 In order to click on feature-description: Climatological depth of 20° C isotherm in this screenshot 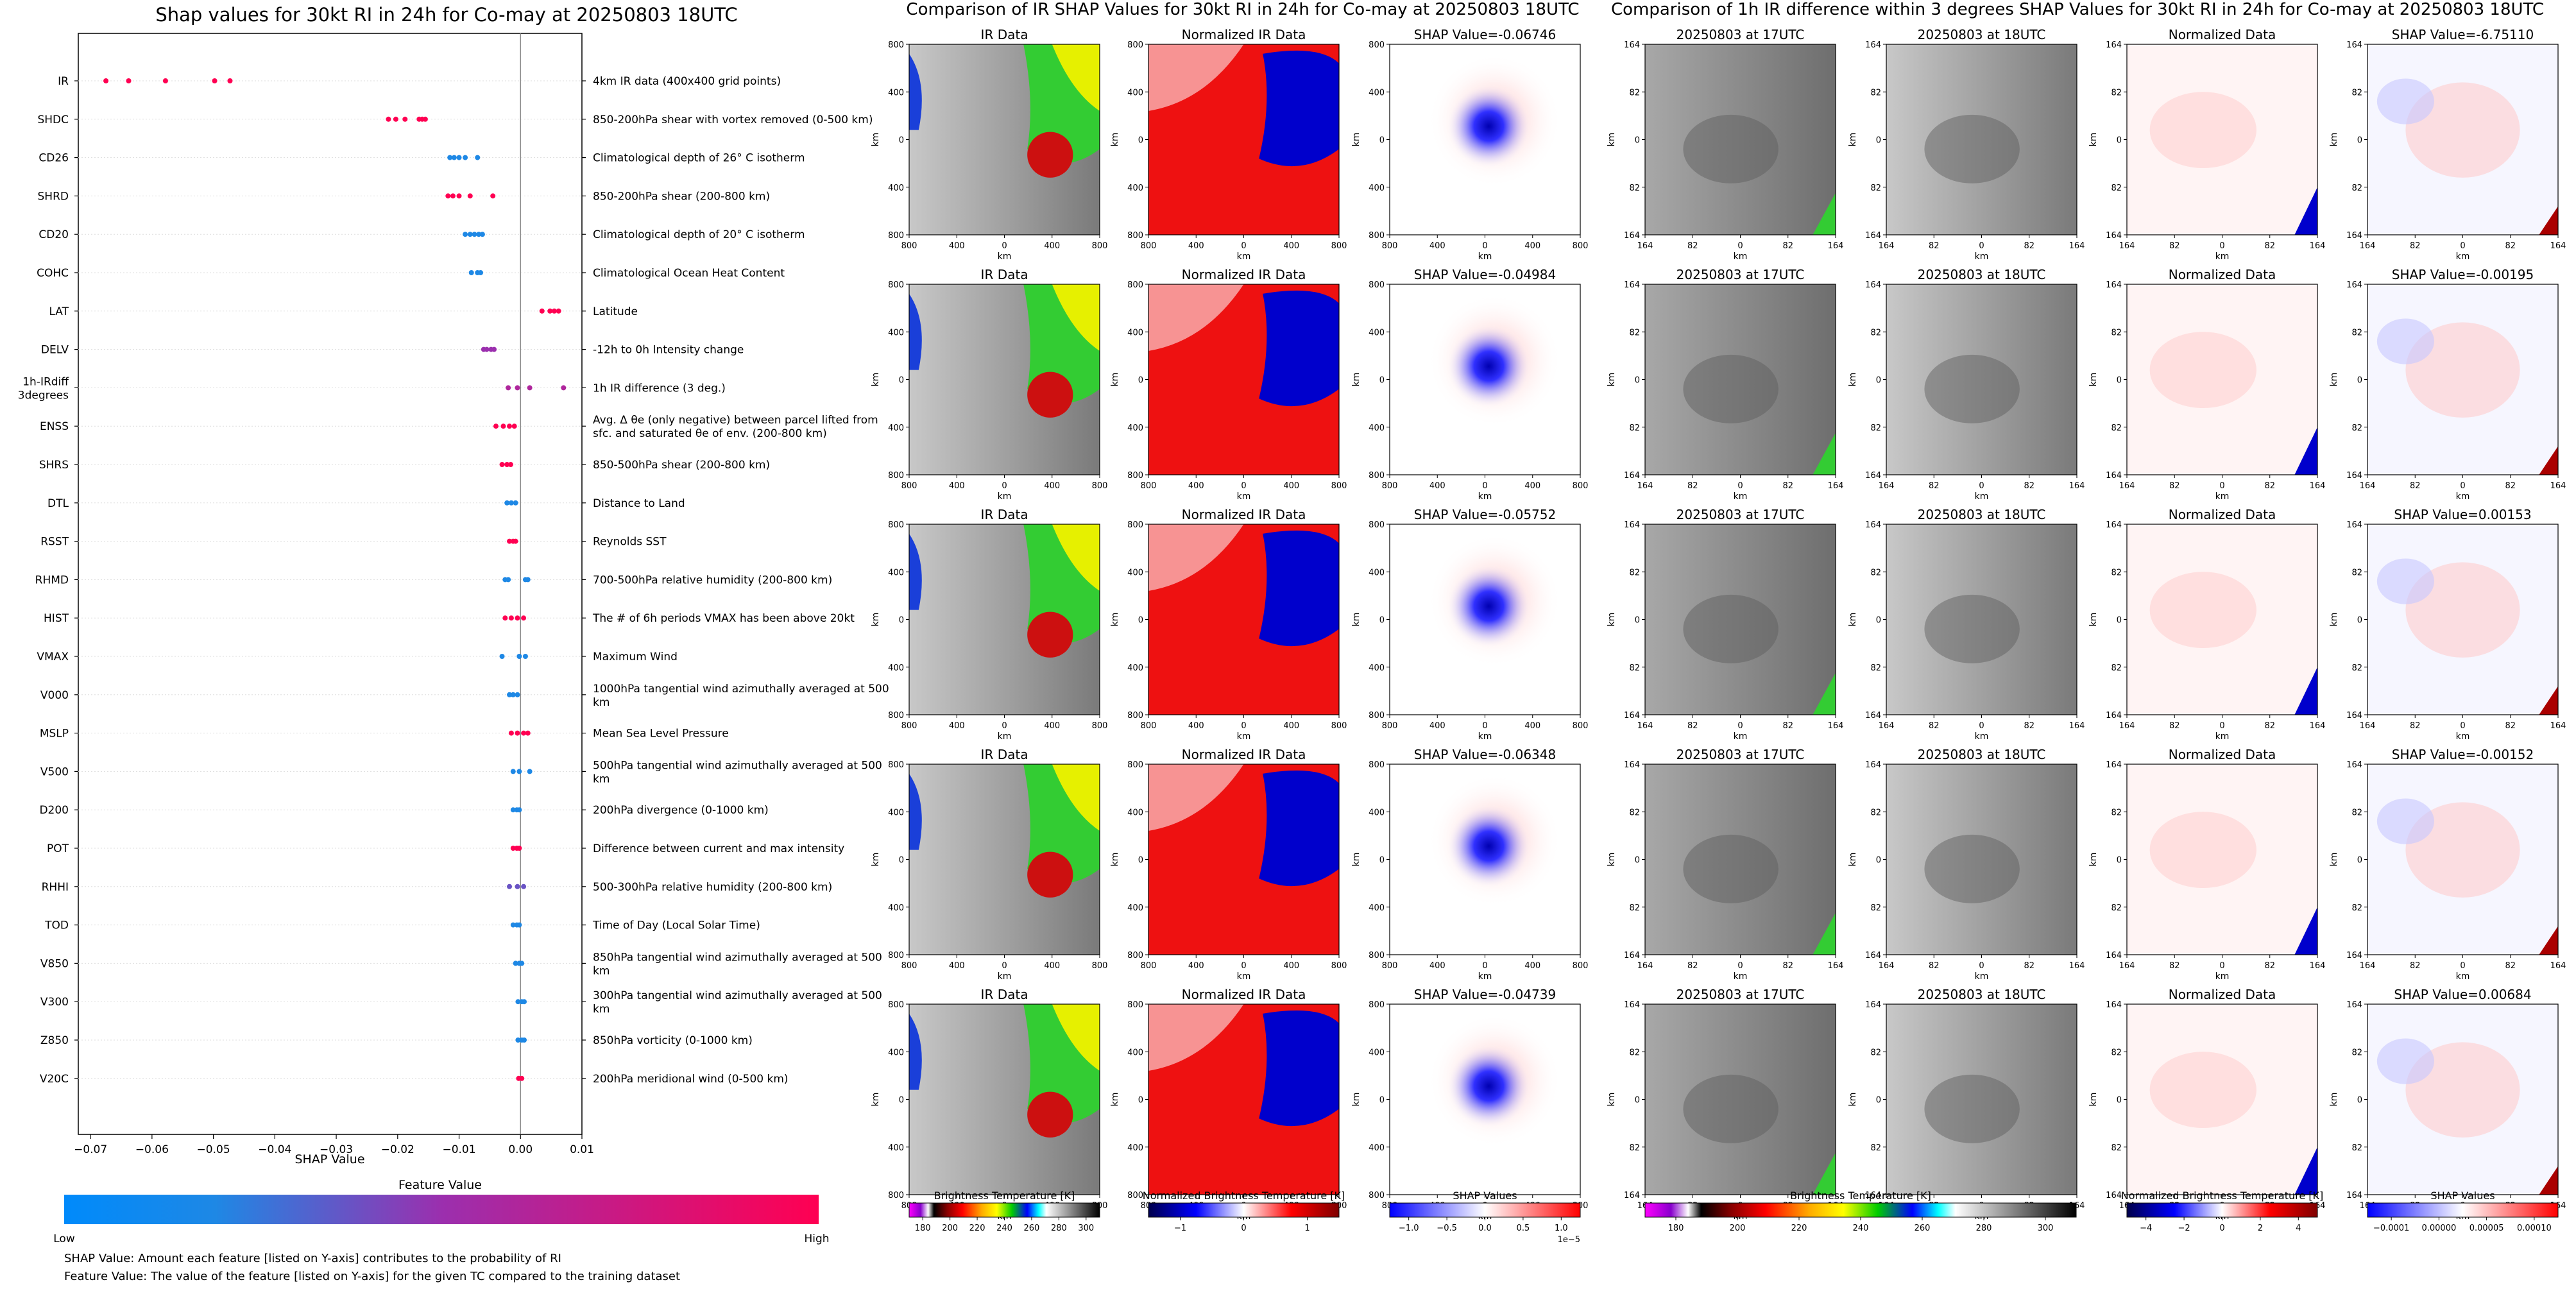, I will do `click(699, 234)`.